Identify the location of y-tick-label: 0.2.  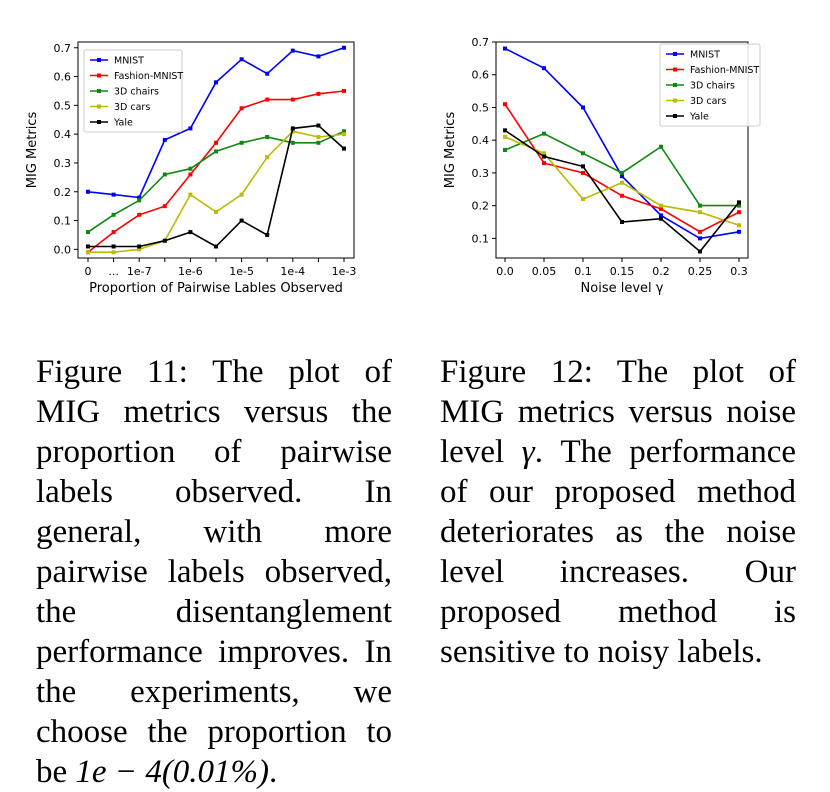
(63, 192).